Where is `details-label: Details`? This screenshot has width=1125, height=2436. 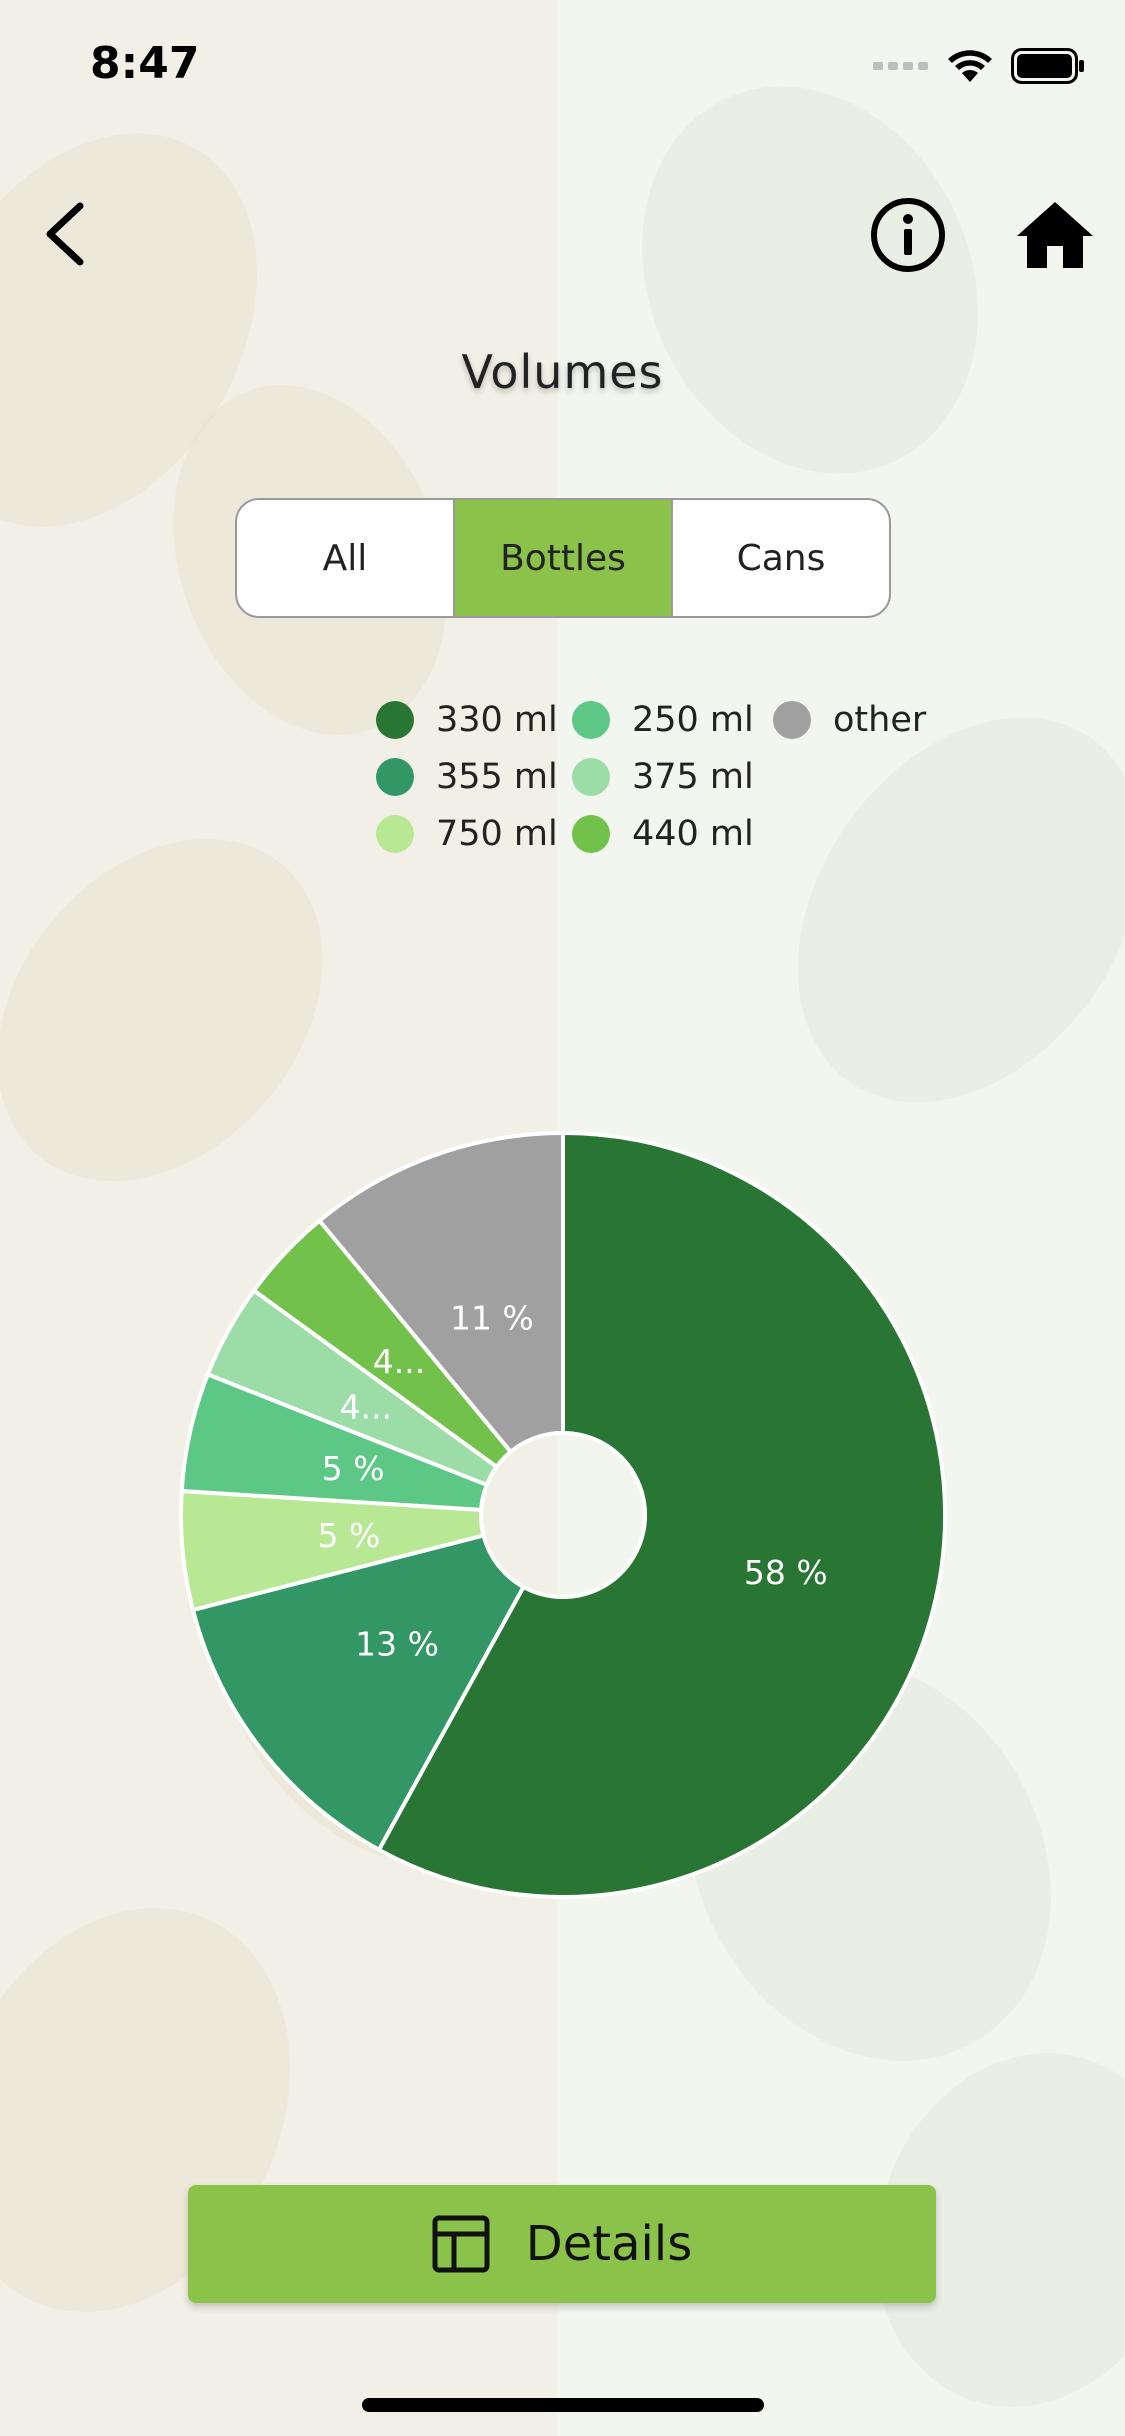
details-label: Details is located at coordinates (609, 2244).